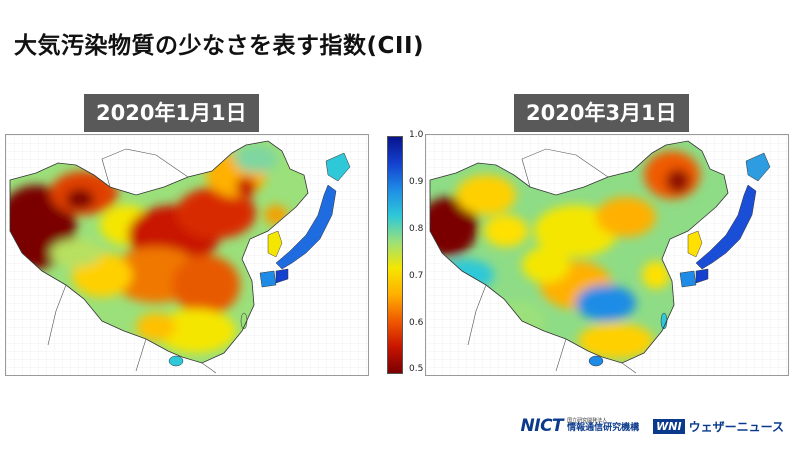 The height and width of the screenshot is (450, 800). I want to click on colorbar, so click(395, 255).